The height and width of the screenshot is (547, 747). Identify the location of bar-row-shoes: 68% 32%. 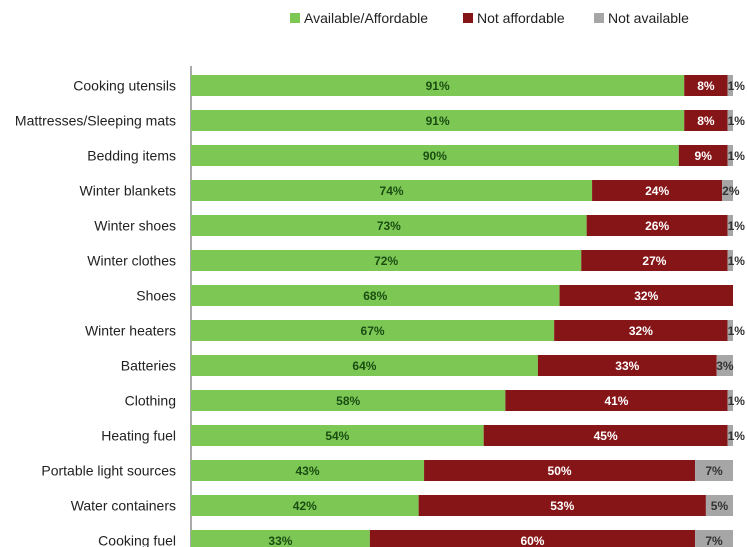
(462, 295).